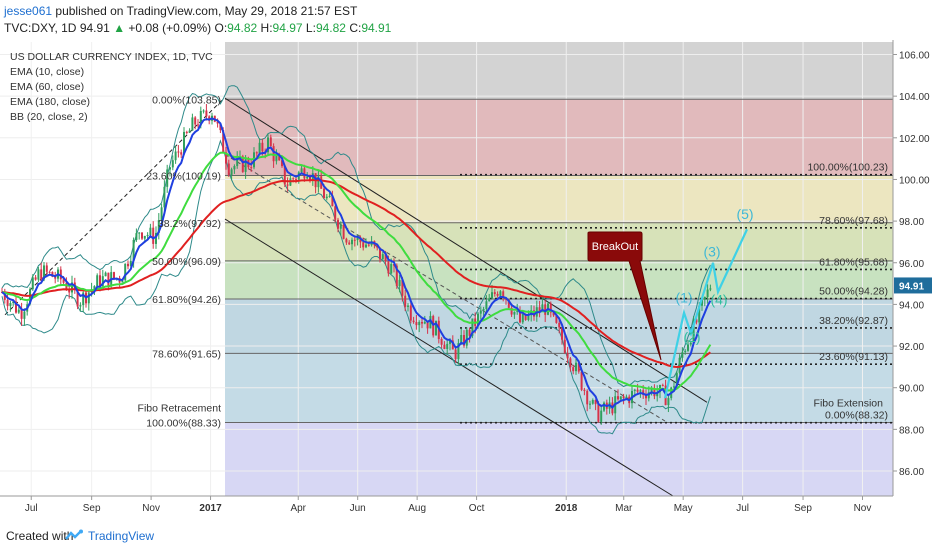 This screenshot has height=550, width=932. What do you see at coordinates (911, 472) in the screenshot?
I see `price-tick-label: 86.00` at bounding box center [911, 472].